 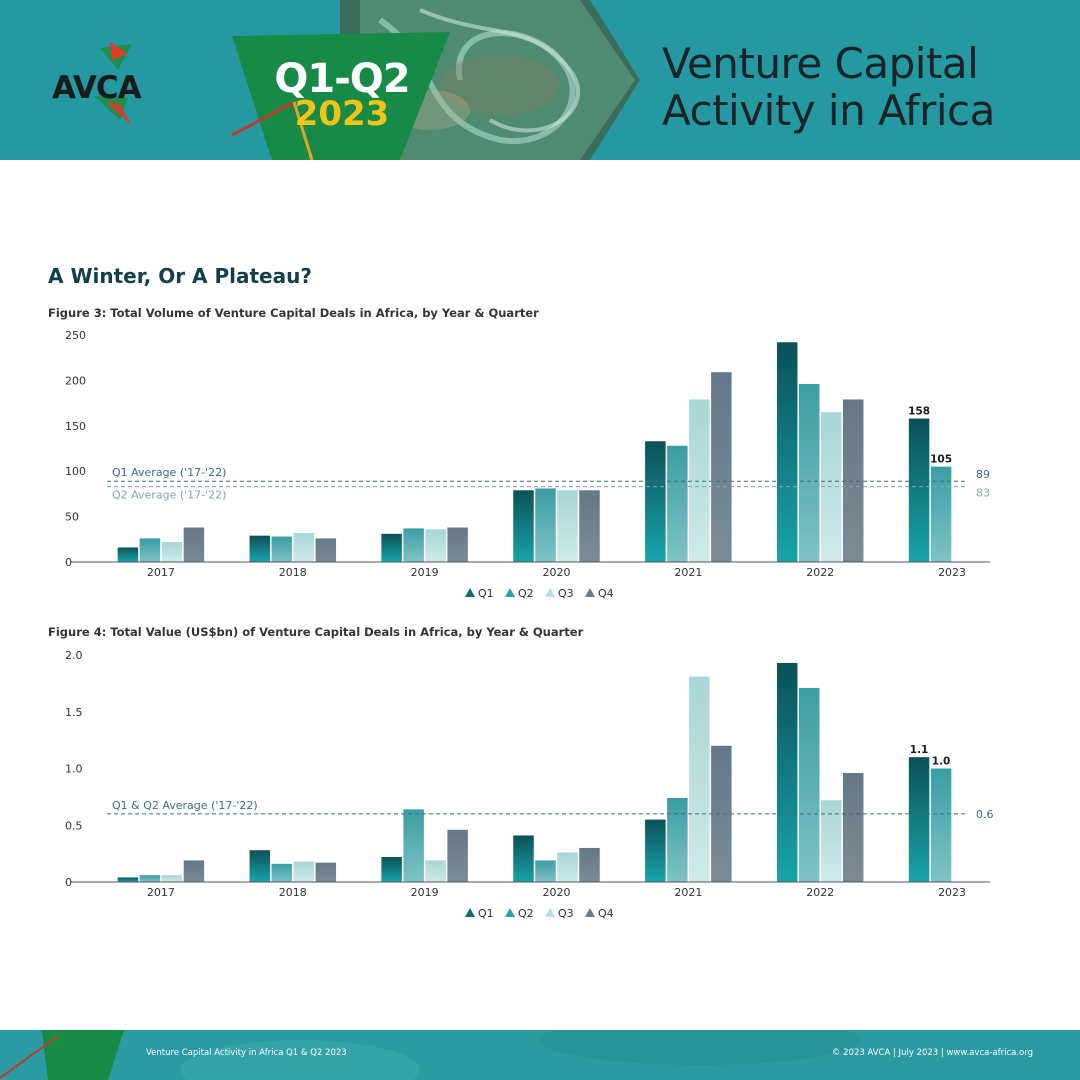 I want to click on logo-text: AVCA, so click(x=97, y=88).